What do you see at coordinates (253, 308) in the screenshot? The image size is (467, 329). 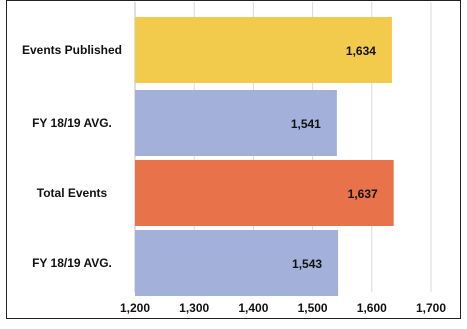 I see `x-tick-label: 1,400` at bounding box center [253, 308].